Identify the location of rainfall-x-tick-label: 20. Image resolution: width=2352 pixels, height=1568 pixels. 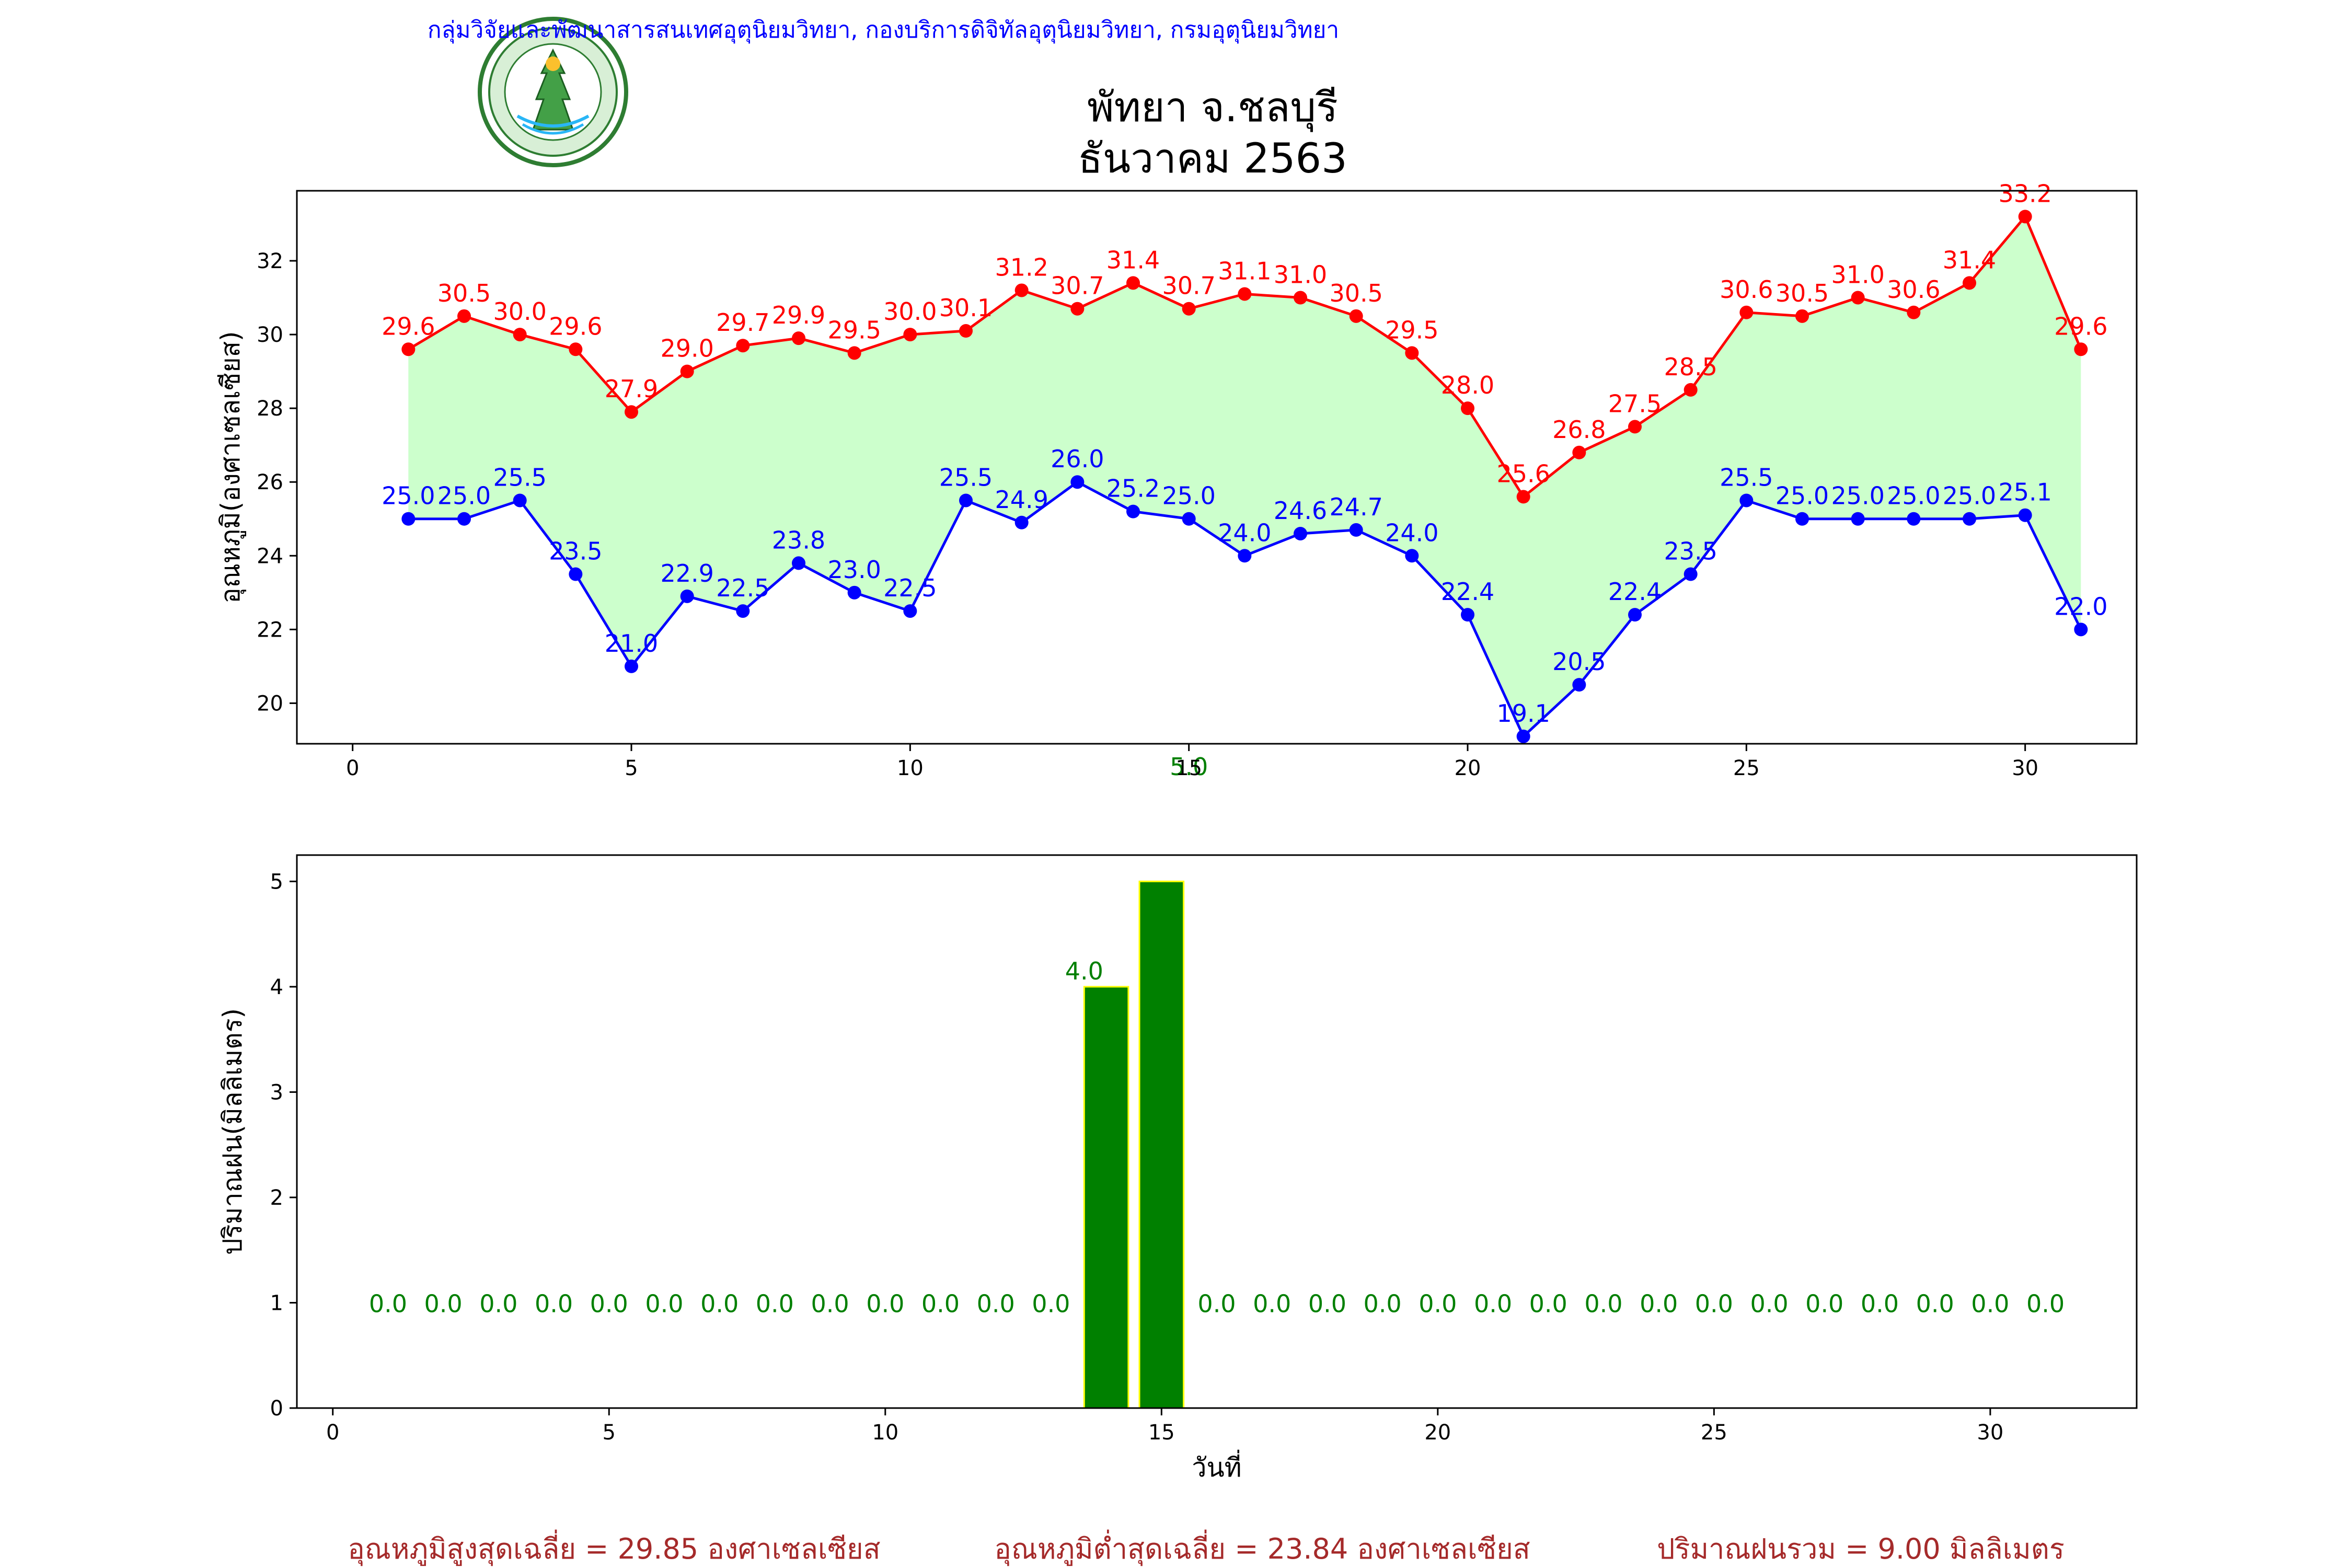
(1437, 1433).